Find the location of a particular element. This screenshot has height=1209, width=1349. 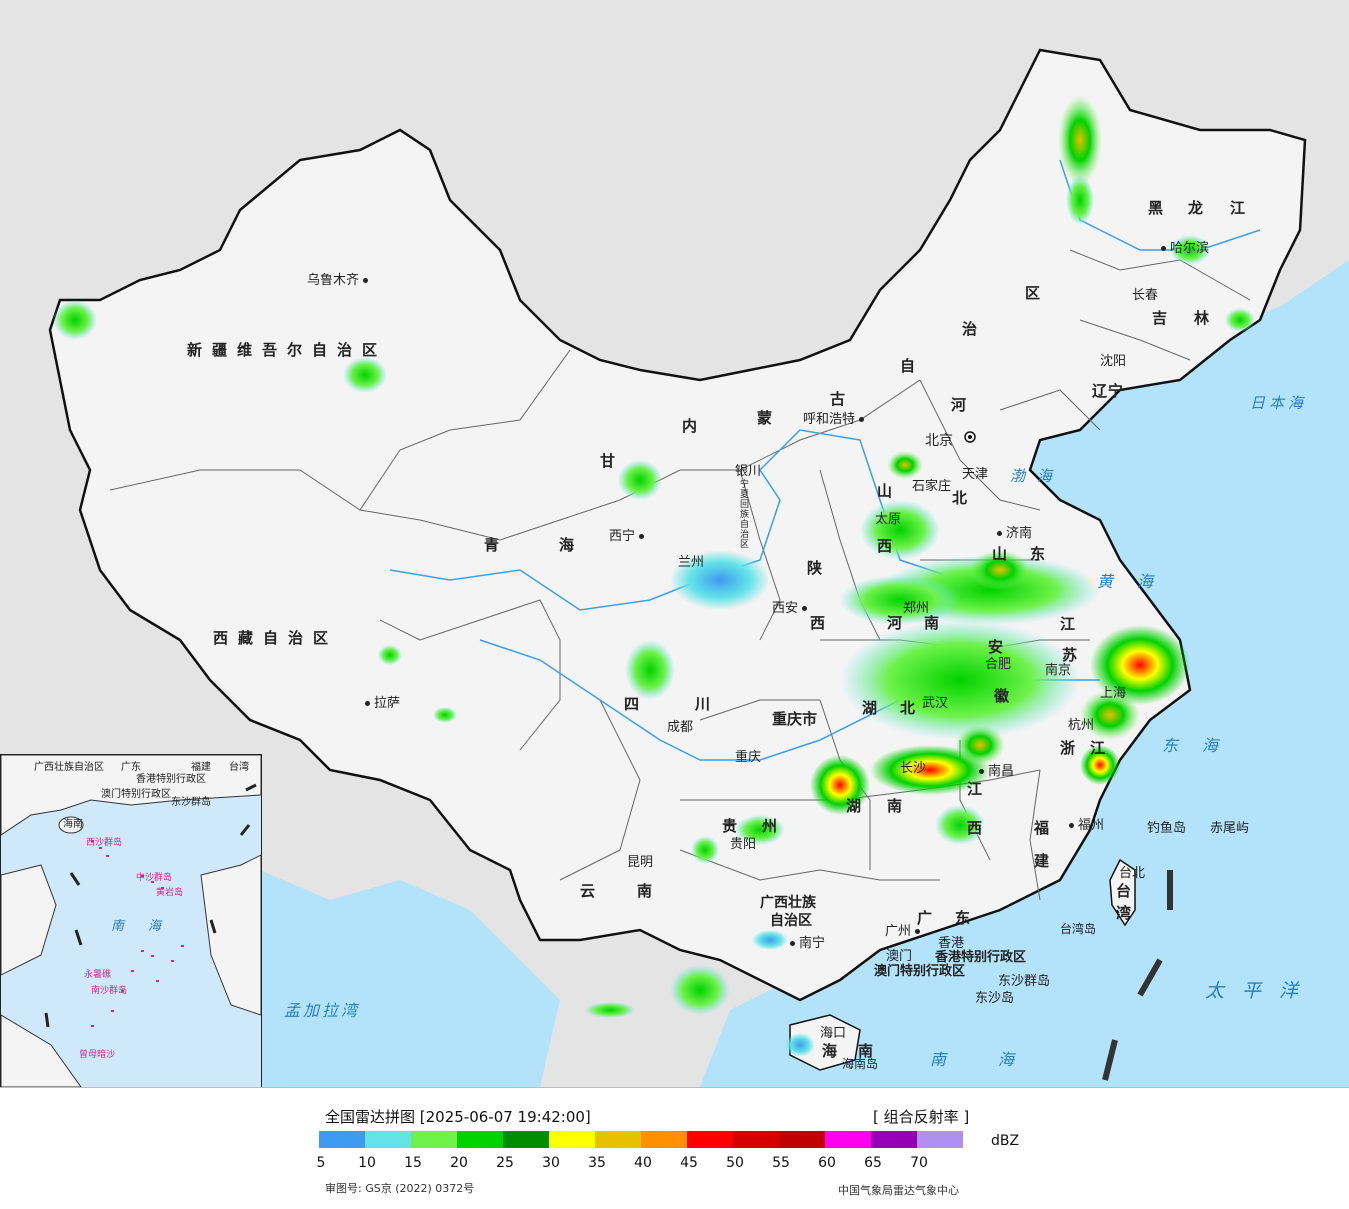

province-label: 新疆维吾尔自治区 is located at coordinates (287, 350).